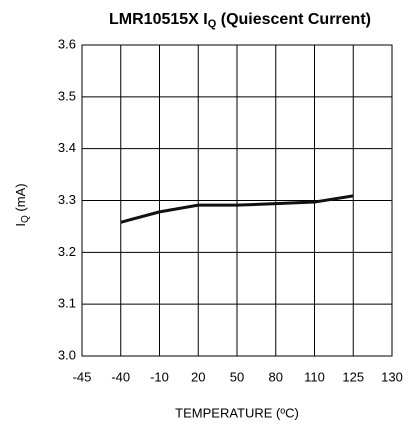  What do you see at coordinates (293, 19) in the screenshot?
I see `title-part: (Quiescent Current)` at bounding box center [293, 19].